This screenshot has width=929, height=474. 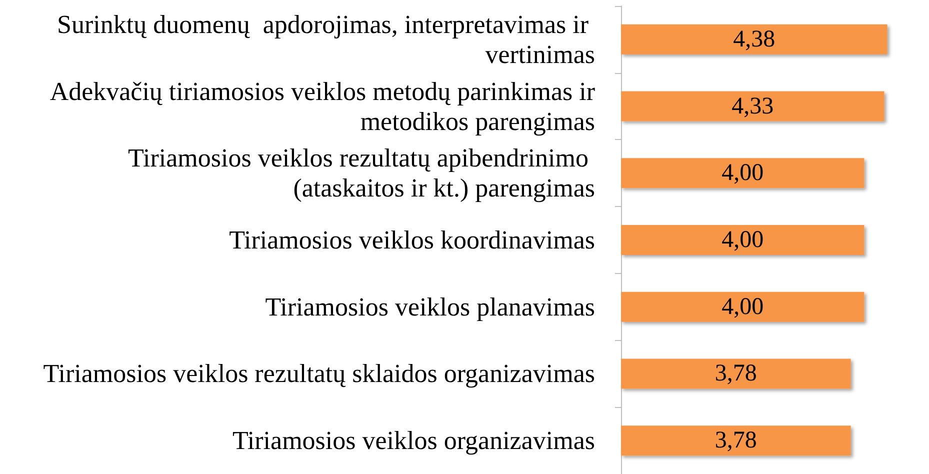 I want to click on y-tick-label: Adekvačių tiriamosios veiklos metodų parinkimas ir metodikos parengimas, so click(x=323, y=106).